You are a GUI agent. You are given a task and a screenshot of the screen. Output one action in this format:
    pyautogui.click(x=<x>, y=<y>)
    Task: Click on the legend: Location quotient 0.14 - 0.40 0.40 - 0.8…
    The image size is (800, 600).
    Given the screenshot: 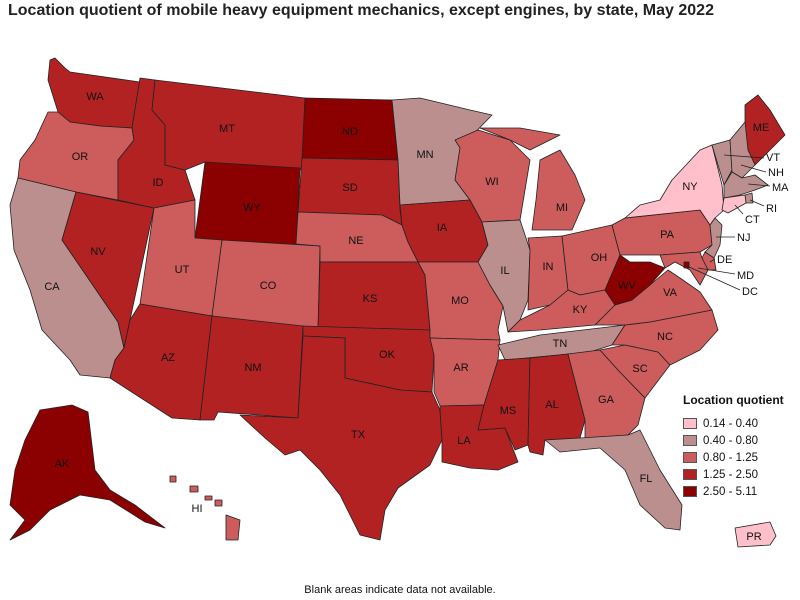 What is the action you would take?
    pyautogui.click(x=739, y=446)
    